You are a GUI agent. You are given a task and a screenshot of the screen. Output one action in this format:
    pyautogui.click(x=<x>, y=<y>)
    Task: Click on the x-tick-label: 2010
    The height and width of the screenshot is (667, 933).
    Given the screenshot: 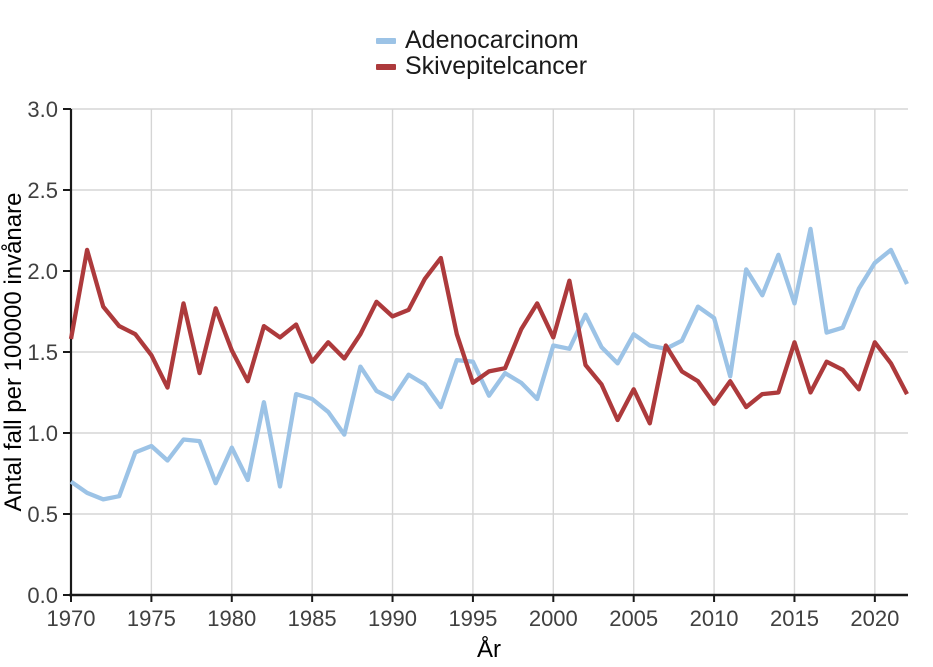 What is the action you would take?
    pyautogui.click(x=714, y=618)
    